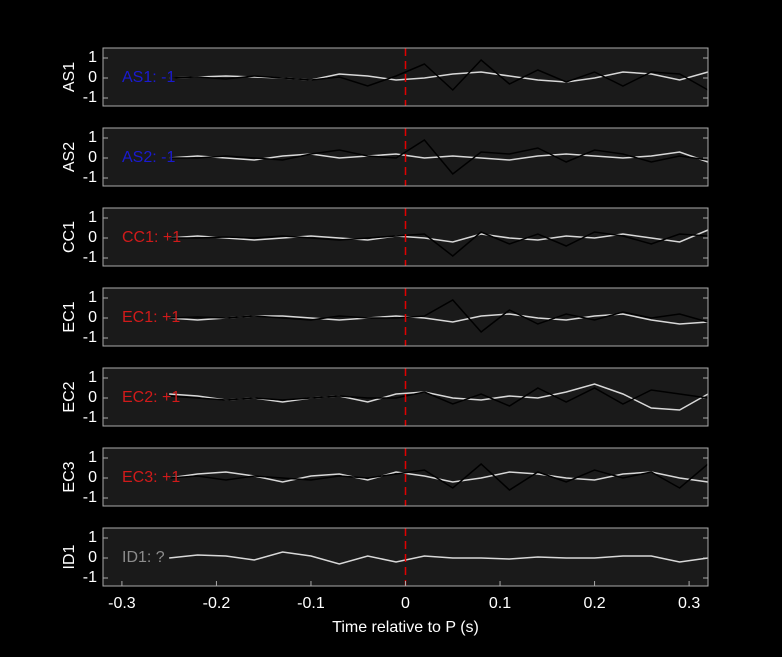 The width and height of the screenshot is (782, 657). Describe the element at coordinates (151, 477) in the screenshot. I see `annotation: EC3: +1` at that location.